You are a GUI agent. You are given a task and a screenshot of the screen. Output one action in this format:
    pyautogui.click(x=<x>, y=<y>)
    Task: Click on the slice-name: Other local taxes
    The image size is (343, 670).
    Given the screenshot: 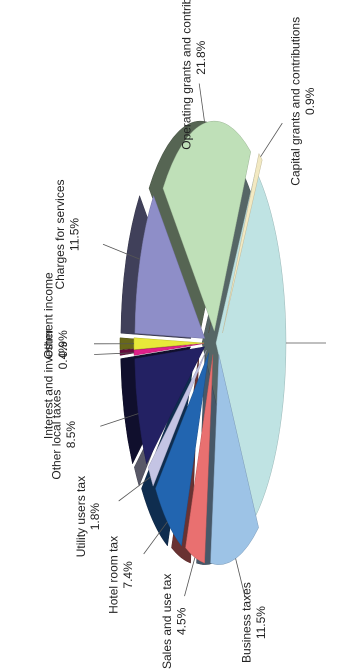 What is the action you would take?
    pyautogui.click(x=57, y=435)
    